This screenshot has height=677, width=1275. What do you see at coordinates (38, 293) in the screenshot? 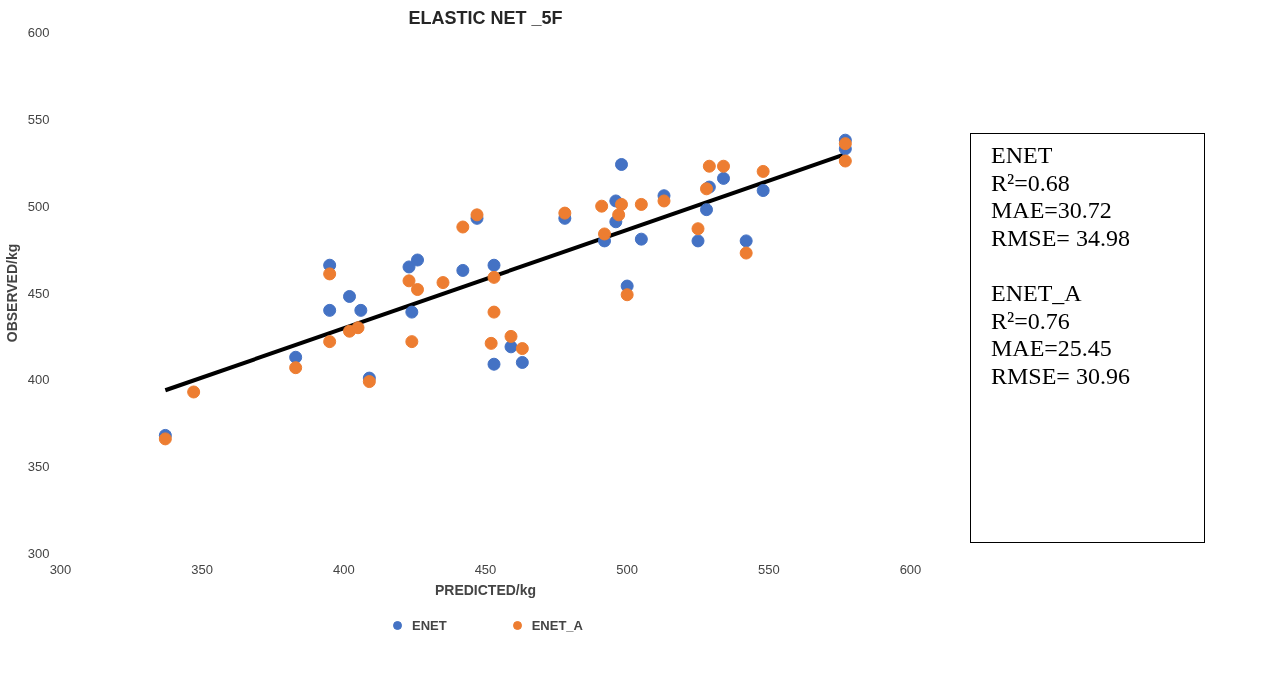
I see `y-tick-label: 450` at bounding box center [38, 293].